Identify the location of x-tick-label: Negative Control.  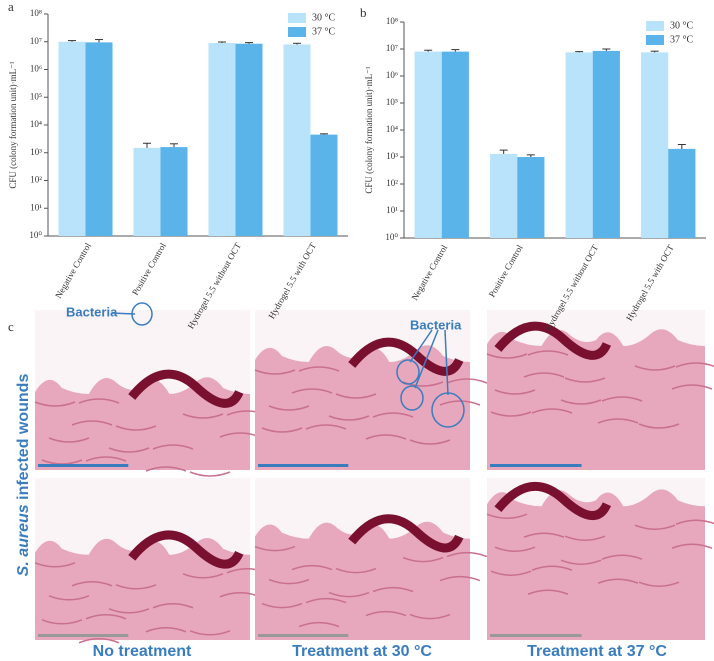
(73, 270).